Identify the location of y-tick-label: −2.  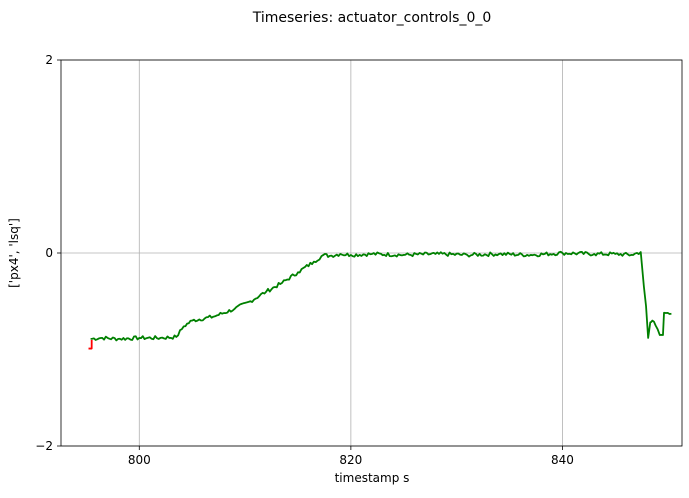
(44, 446).